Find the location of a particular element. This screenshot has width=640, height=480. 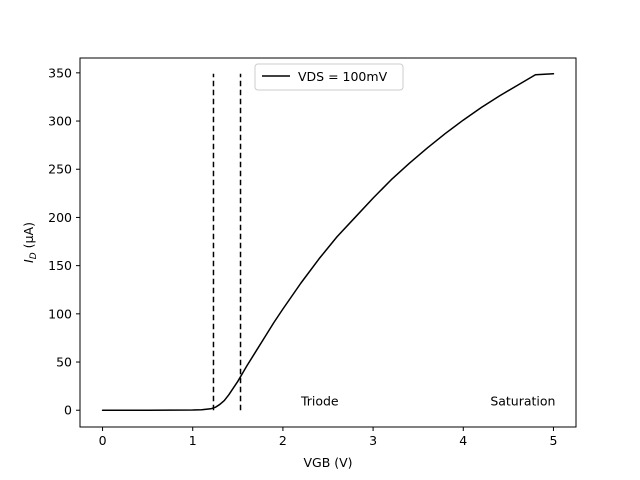

y-tick-label: 0 is located at coordinates (68, 410).